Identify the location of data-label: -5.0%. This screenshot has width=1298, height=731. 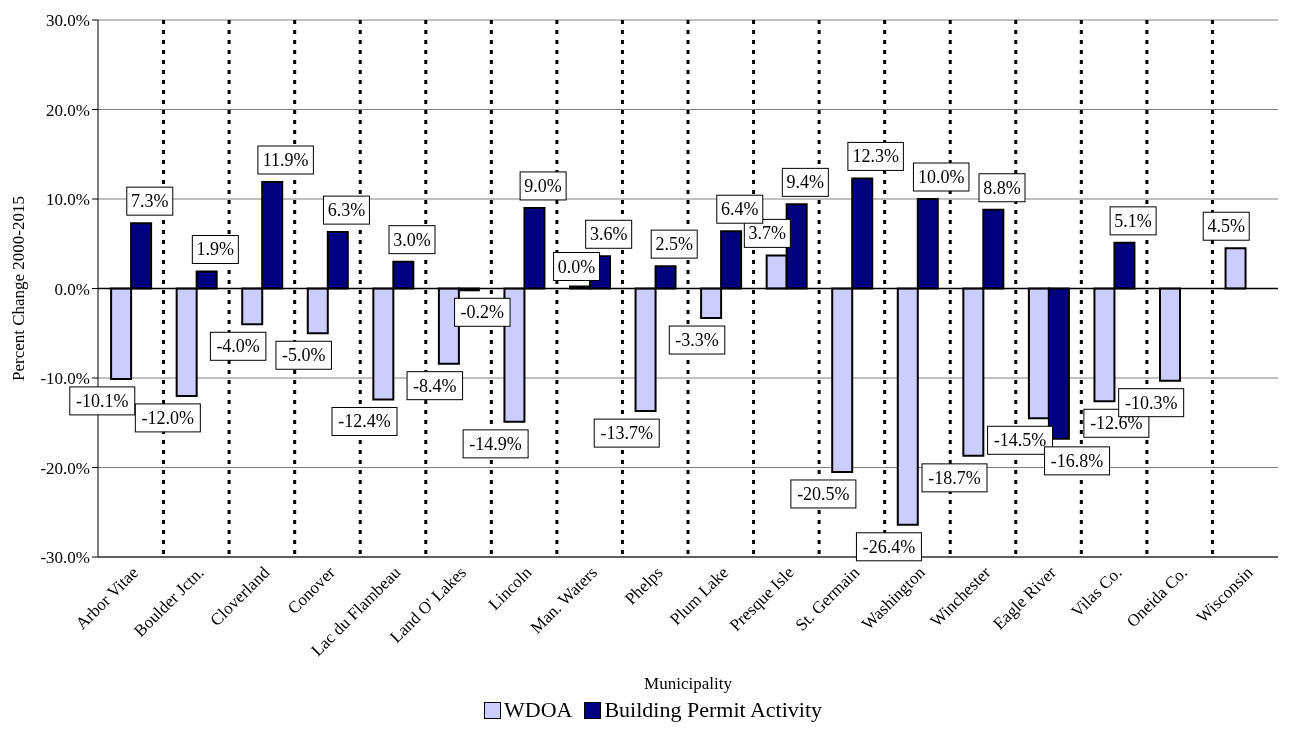
(303, 355).